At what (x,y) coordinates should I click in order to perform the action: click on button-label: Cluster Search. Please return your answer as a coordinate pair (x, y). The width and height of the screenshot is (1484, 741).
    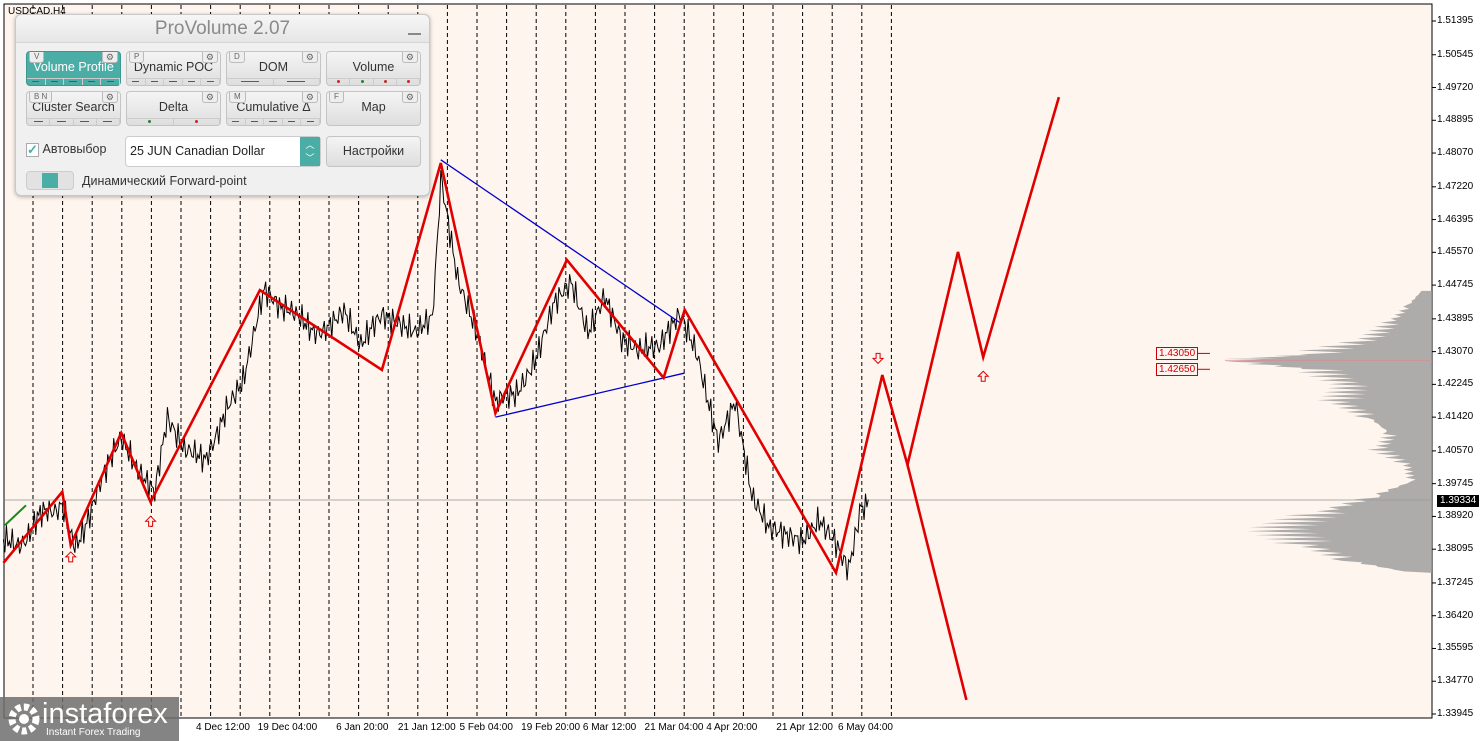
    Looking at the image, I should click on (73, 107).